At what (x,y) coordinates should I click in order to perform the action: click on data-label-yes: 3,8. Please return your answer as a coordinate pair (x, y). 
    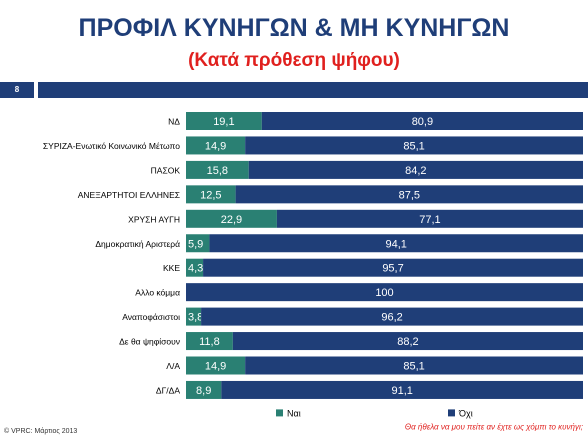
    Looking at the image, I should click on (195, 318).